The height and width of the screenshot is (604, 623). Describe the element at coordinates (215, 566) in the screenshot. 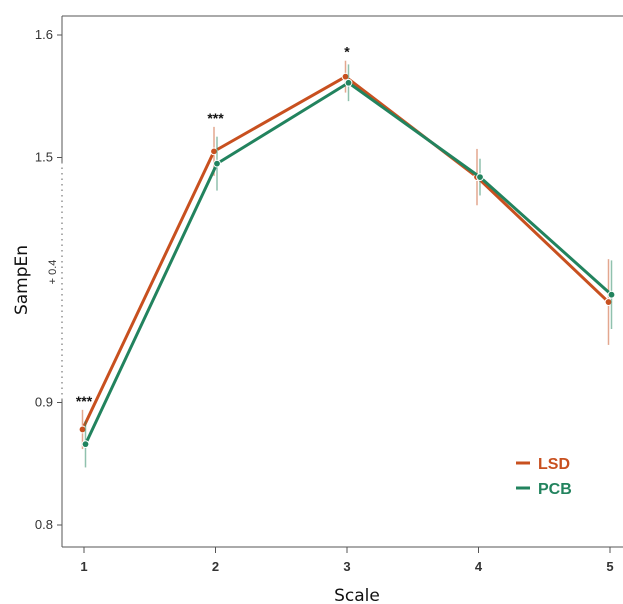

I see `x-tick-label: 2` at that location.